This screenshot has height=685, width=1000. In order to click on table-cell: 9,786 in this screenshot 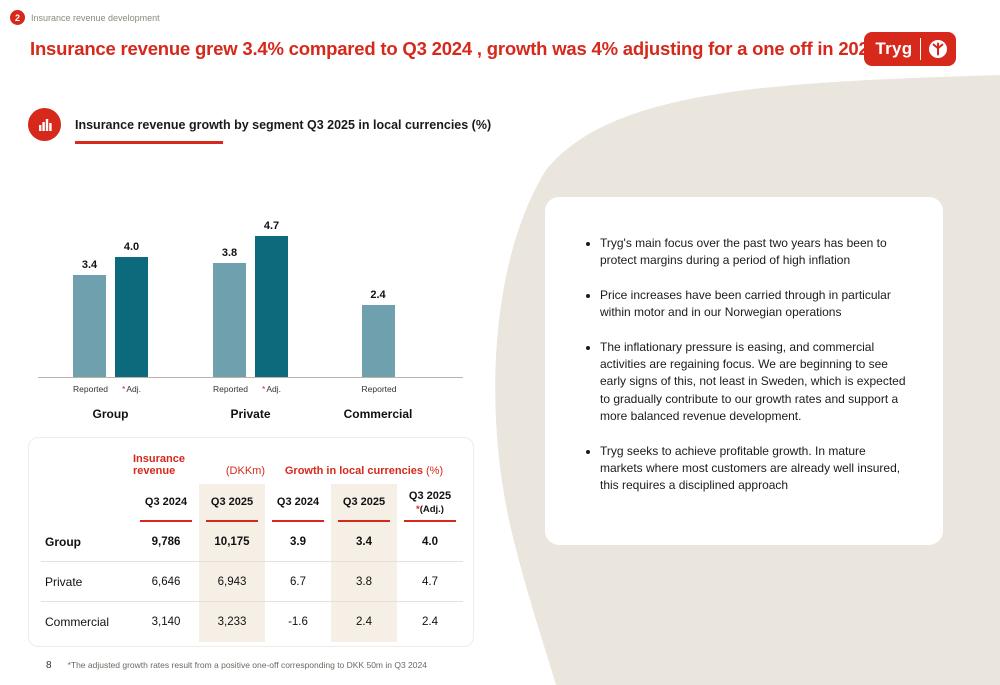, I will do `click(166, 542)`.